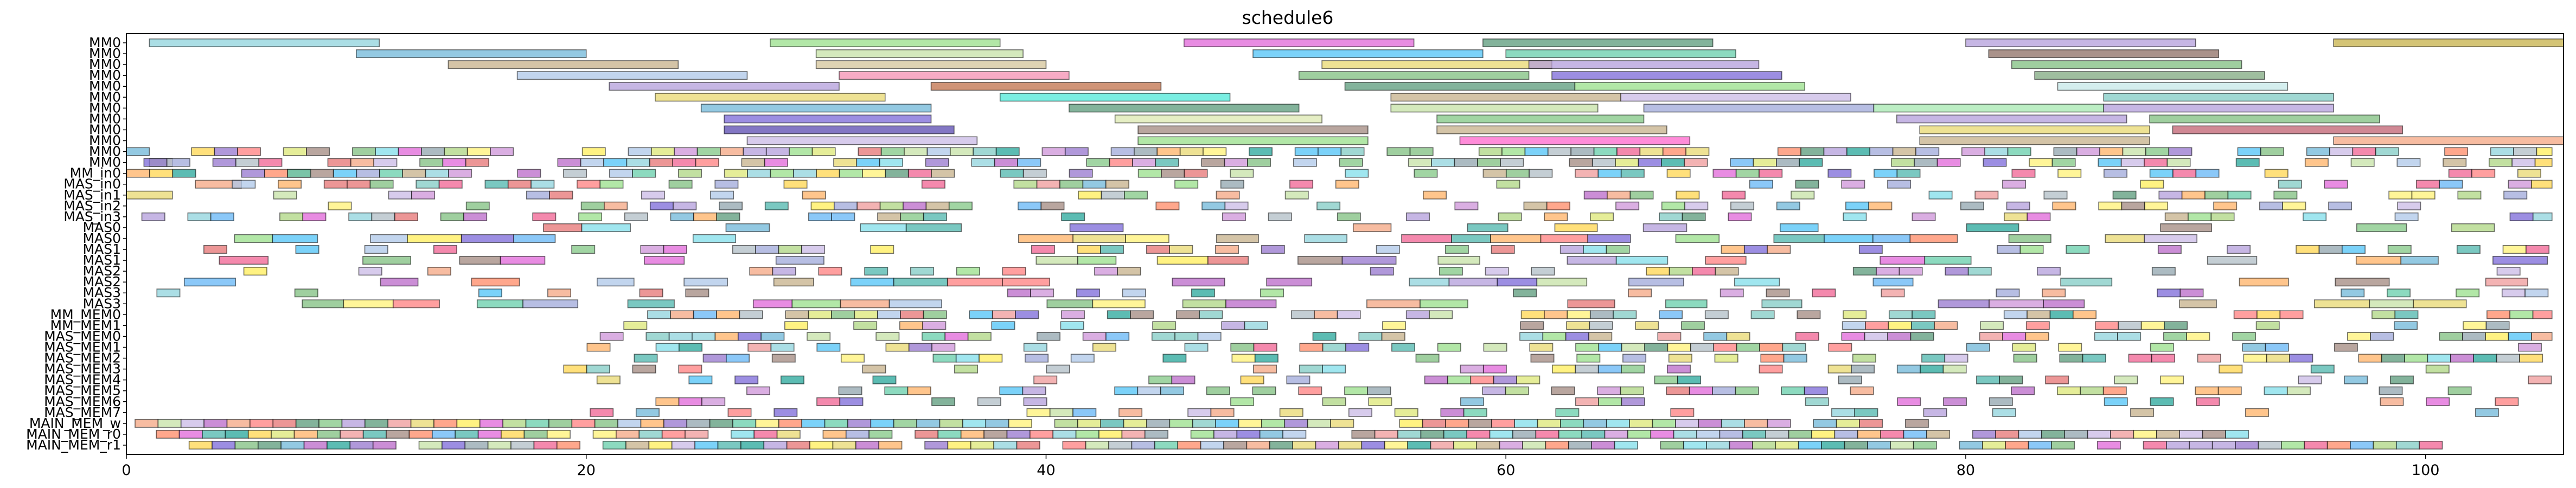 This screenshot has height=488, width=2576. Describe the element at coordinates (102, 303) in the screenshot. I see `y-tick-label: MAS3` at that location.